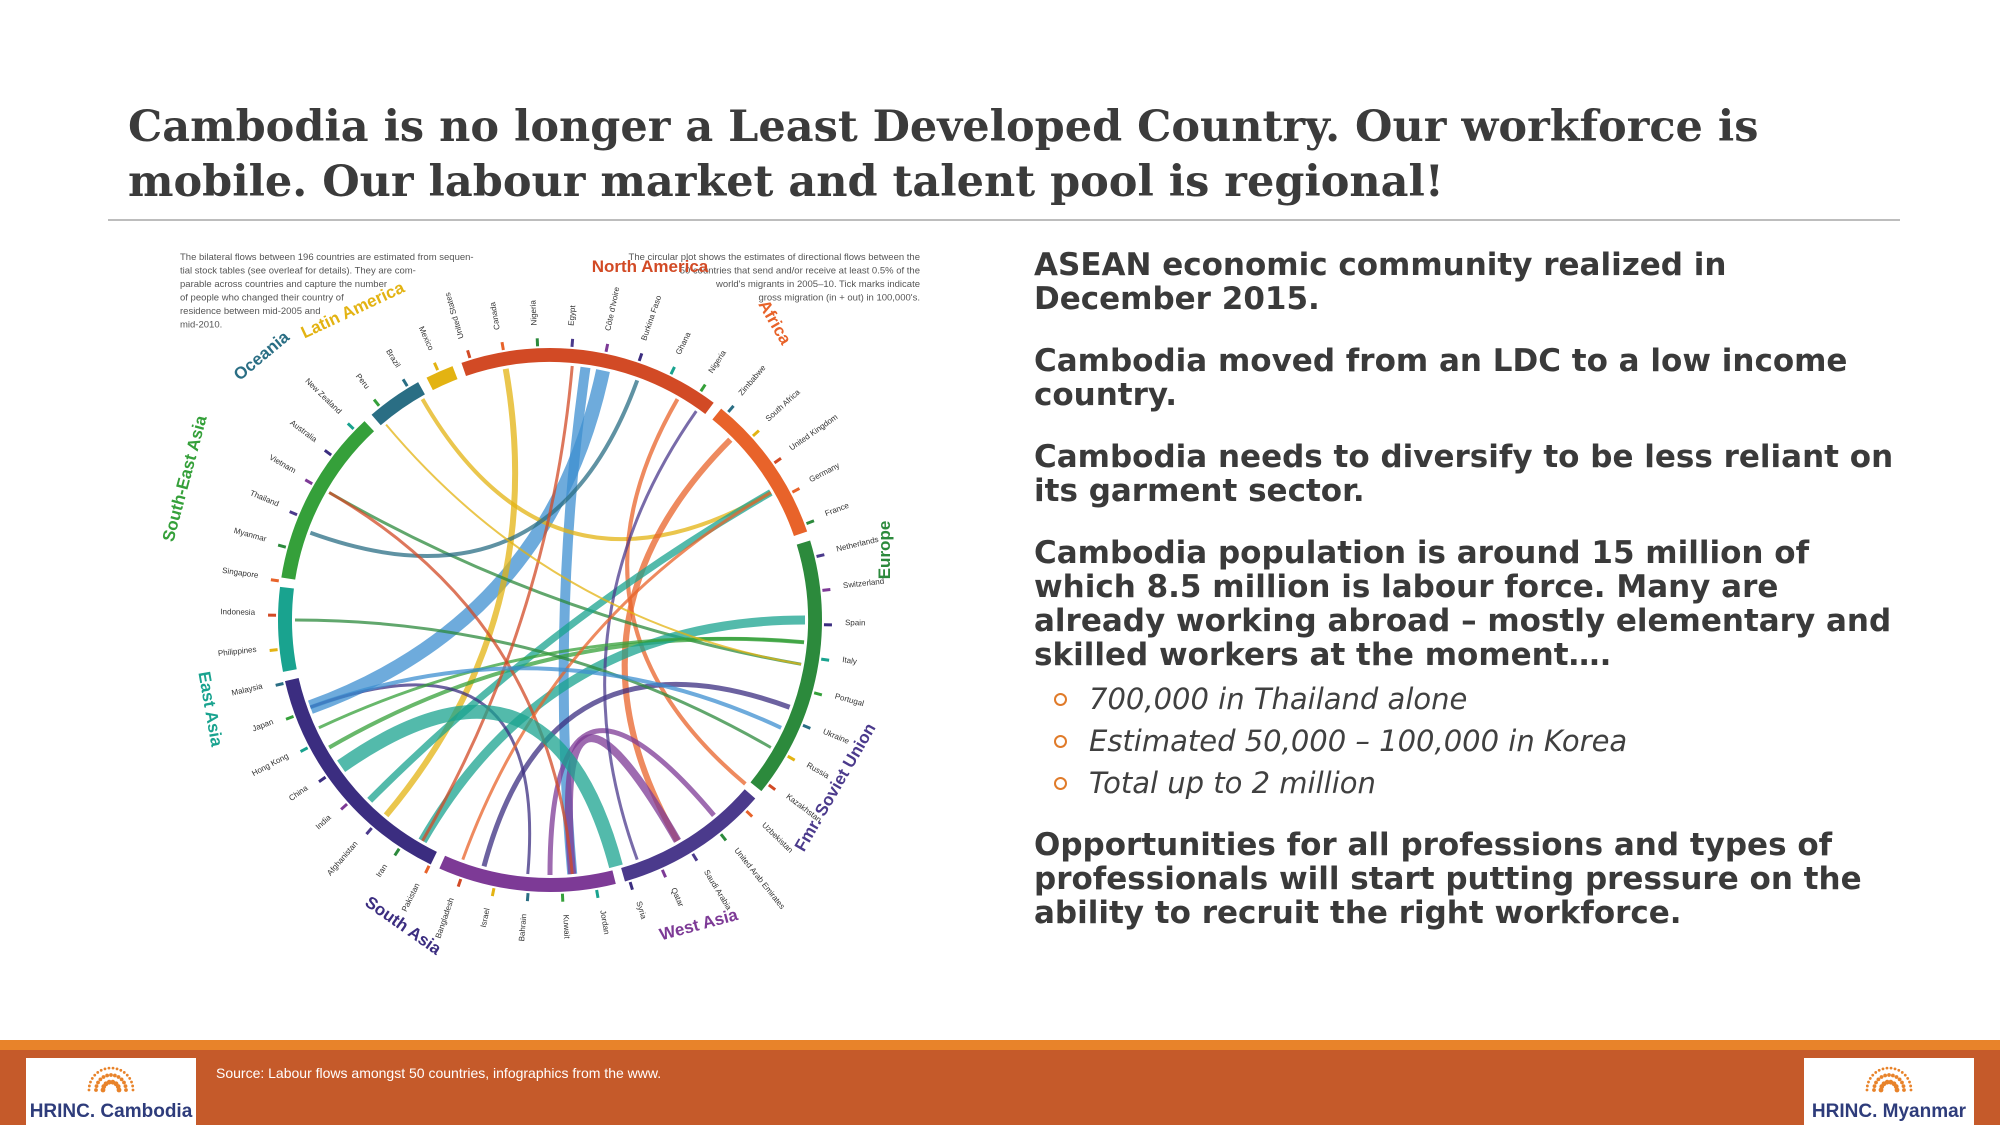  What do you see at coordinates (250, 535) in the screenshot?
I see `country-label: Myanmar` at bounding box center [250, 535].